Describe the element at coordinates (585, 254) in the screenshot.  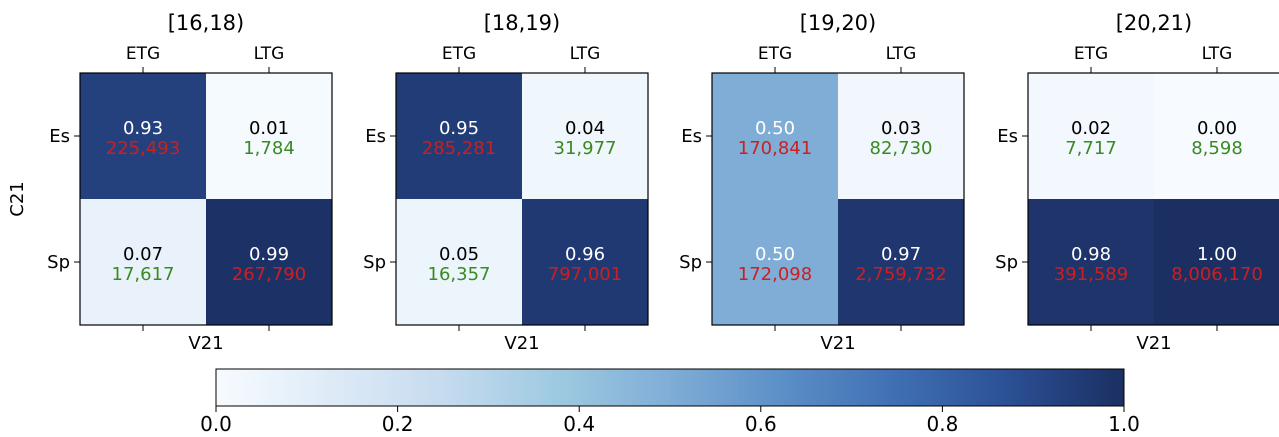
I see `cell-value-label: 0.96` at that location.